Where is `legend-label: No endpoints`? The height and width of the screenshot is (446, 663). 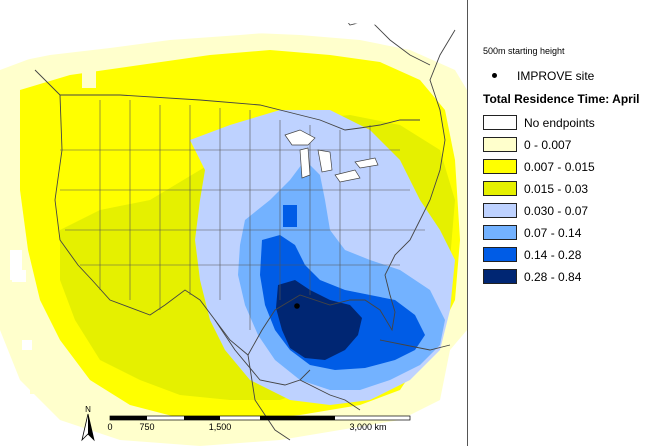 legend-label: No endpoints is located at coordinates (559, 123).